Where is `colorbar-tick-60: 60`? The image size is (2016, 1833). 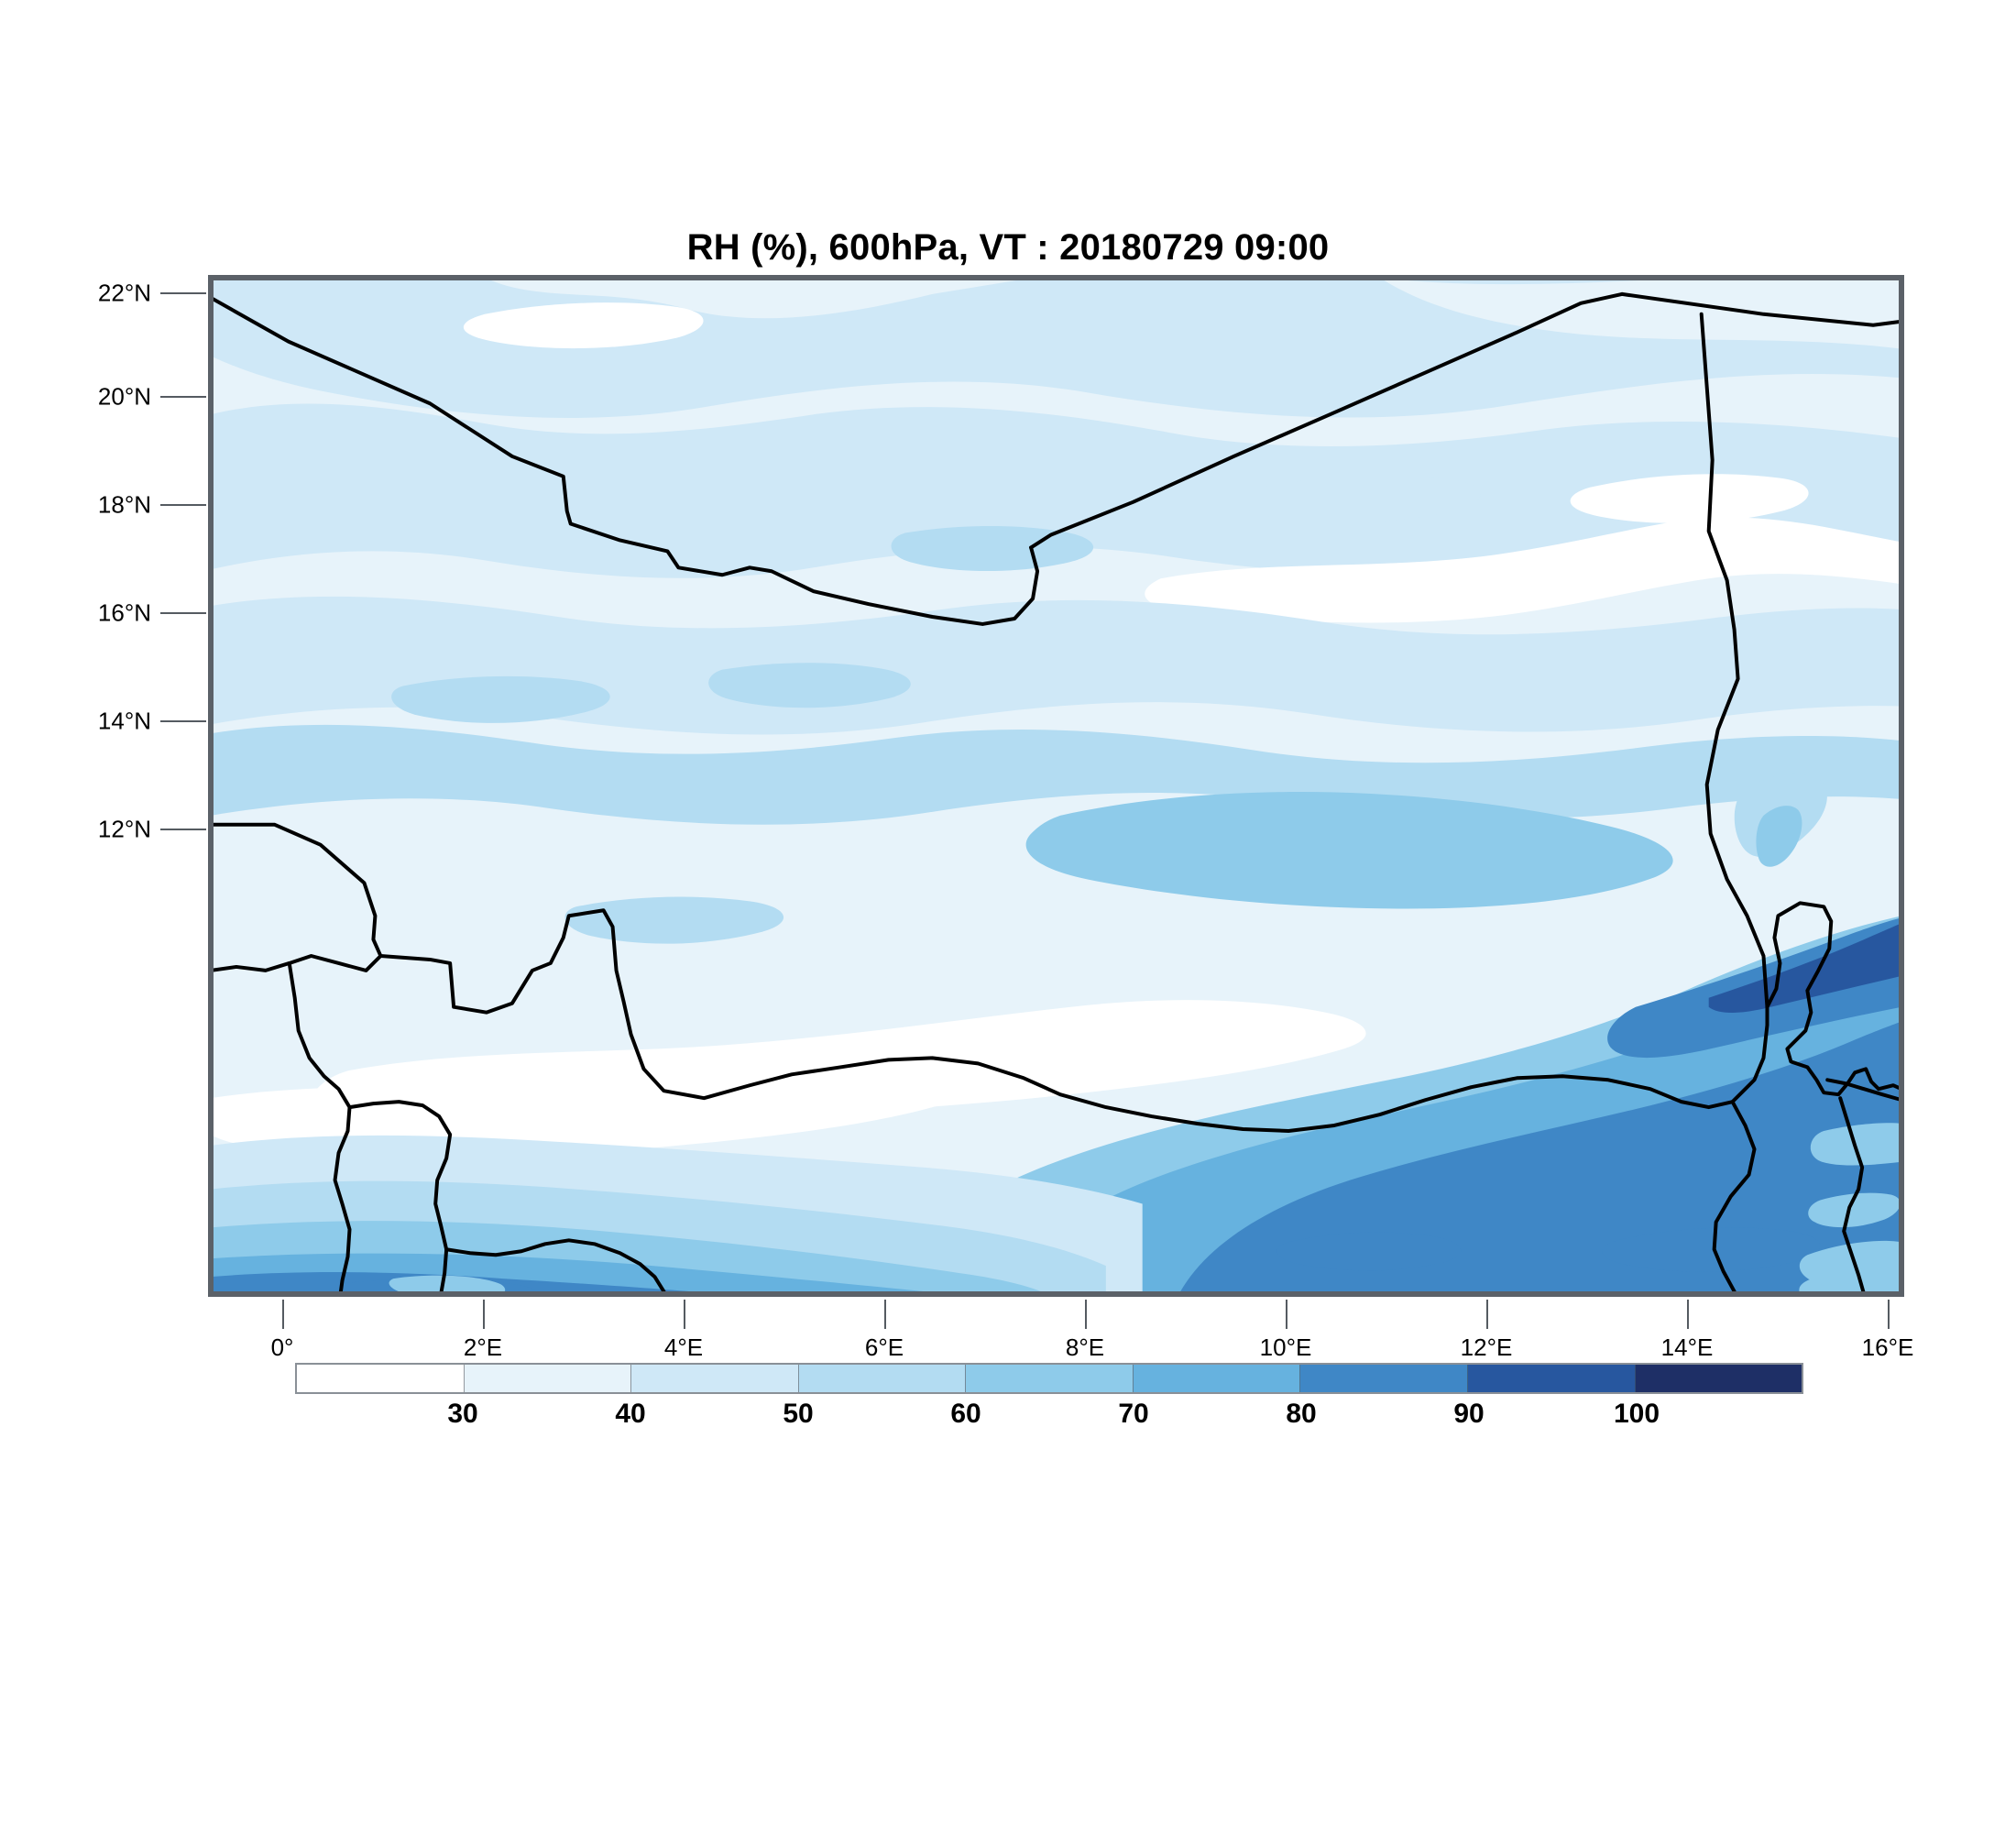
colorbar-tick-60: 60 is located at coordinates (965, 1414).